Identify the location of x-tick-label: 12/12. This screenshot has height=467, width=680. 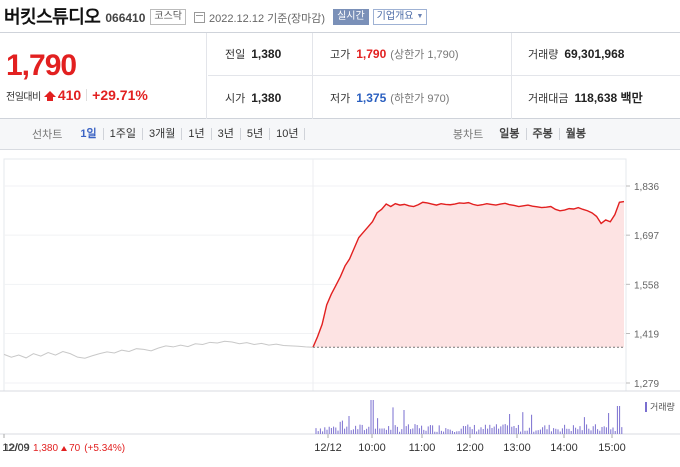
(328, 448).